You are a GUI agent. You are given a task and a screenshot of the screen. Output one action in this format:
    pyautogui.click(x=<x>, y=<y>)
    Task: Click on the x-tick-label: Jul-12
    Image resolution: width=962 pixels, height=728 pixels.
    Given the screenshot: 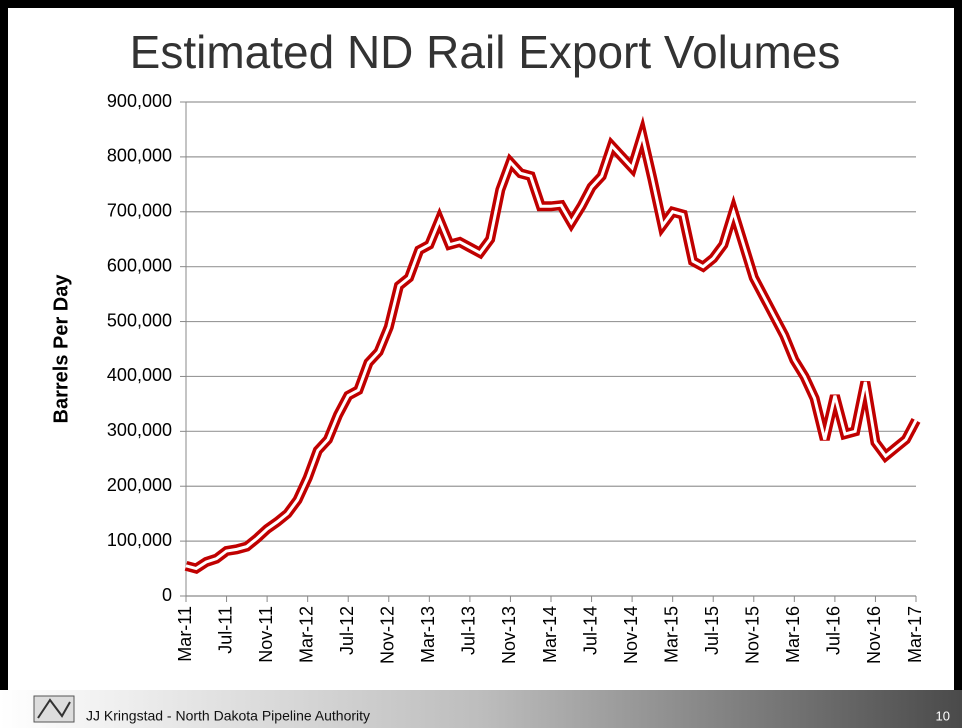 What is the action you would take?
    pyautogui.click(x=347, y=630)
    